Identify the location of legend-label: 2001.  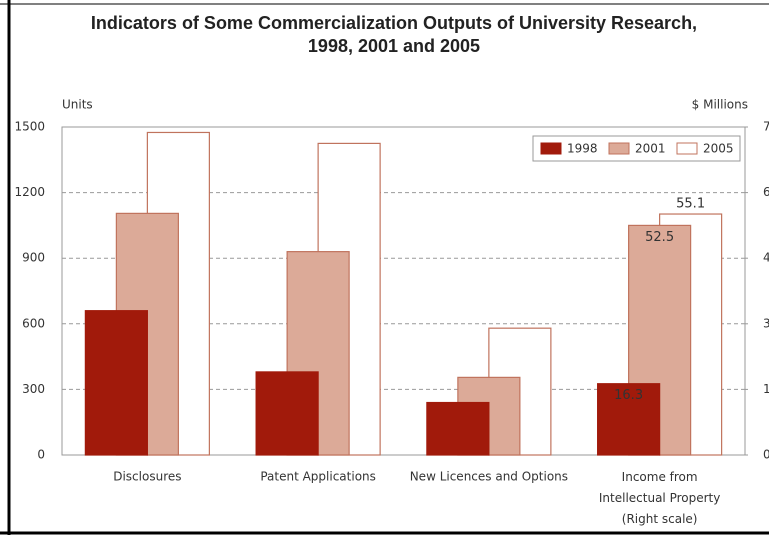
(650, 149).